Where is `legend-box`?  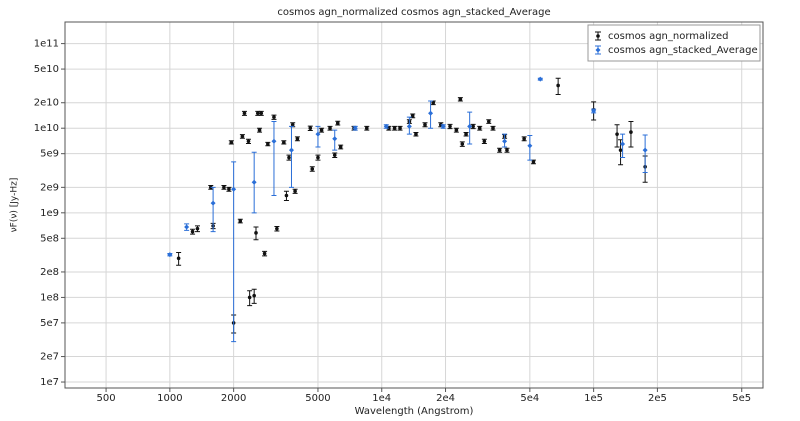 legend-box is located at coordinates (674, 43).